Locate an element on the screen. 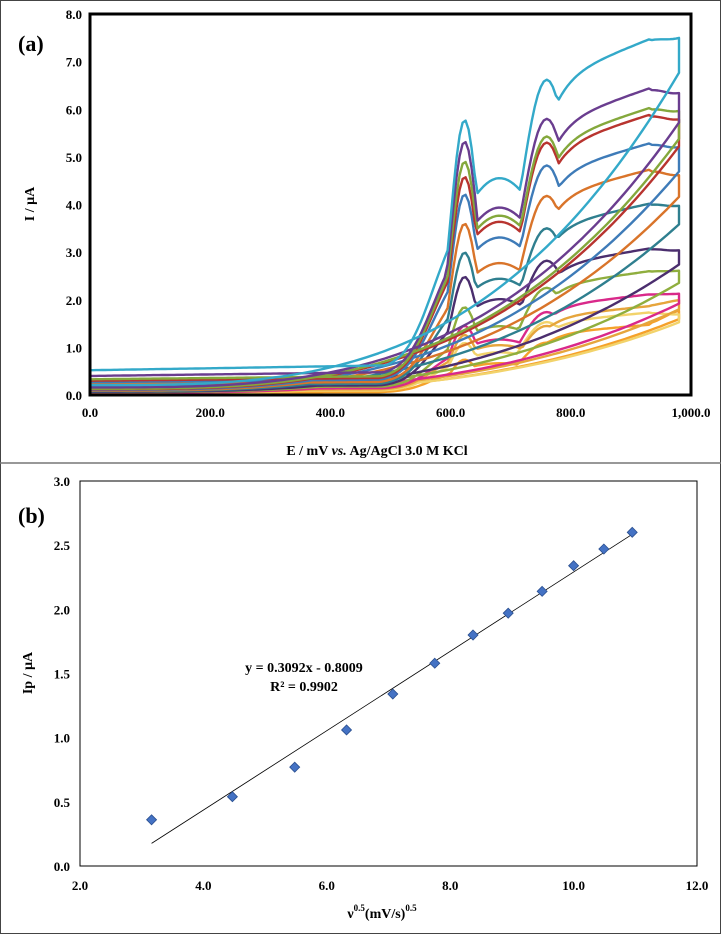  panel-b-x-tick-label: 4.0 is located at coordinates (203, 885).